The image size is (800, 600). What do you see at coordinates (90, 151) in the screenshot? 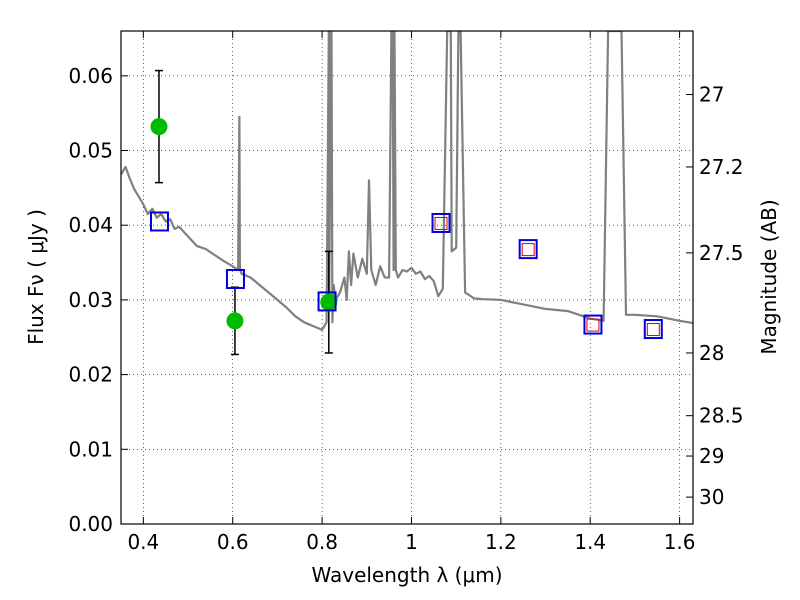
I see `y-tick-label: 0.05` at bounding box center [90, 151].